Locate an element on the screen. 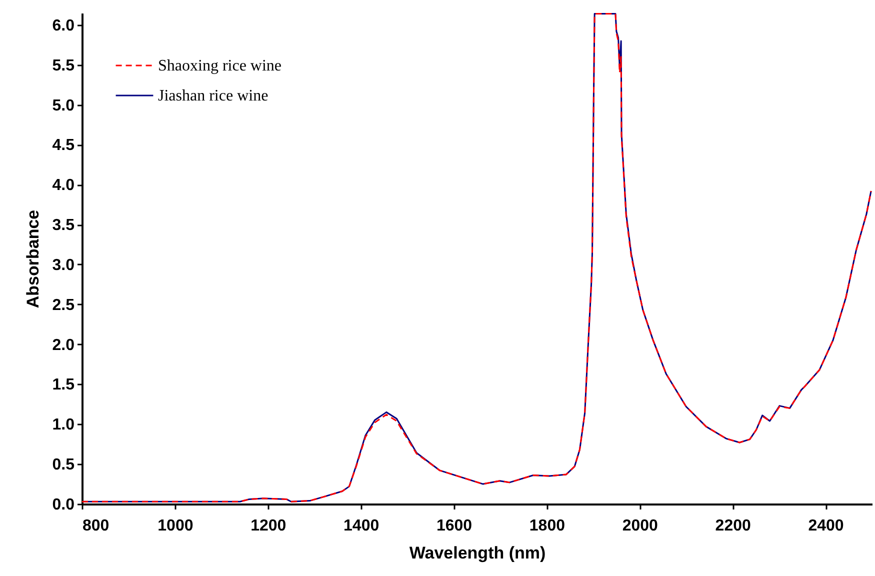 This screenshot has height=576, width=875. y-axis-title: Absorbance is located at coordinates (32, 259).